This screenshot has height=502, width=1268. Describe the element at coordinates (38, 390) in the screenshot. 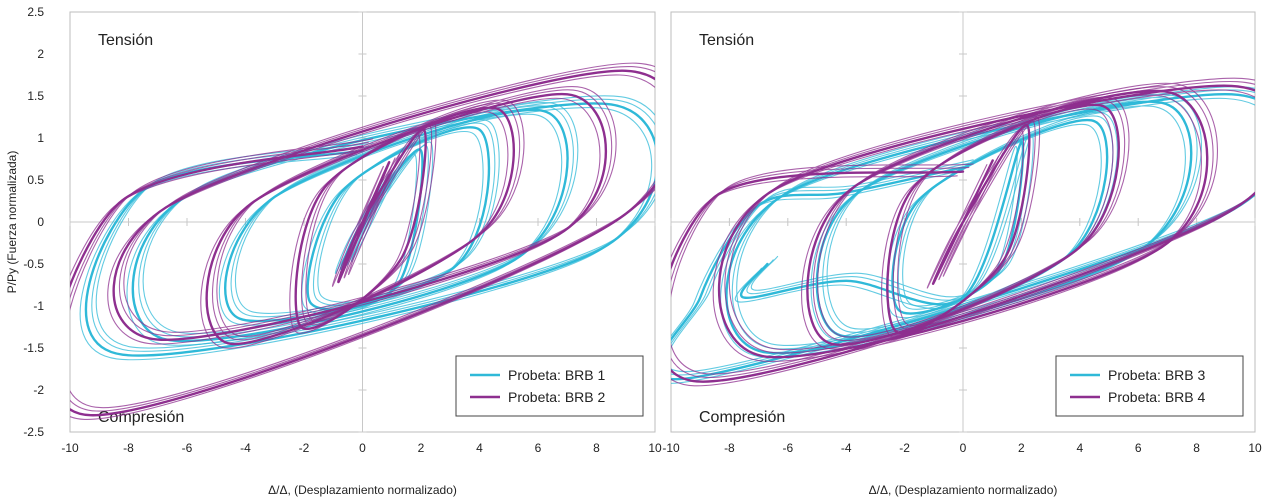

I see `y-tick-label: -2` at that location.